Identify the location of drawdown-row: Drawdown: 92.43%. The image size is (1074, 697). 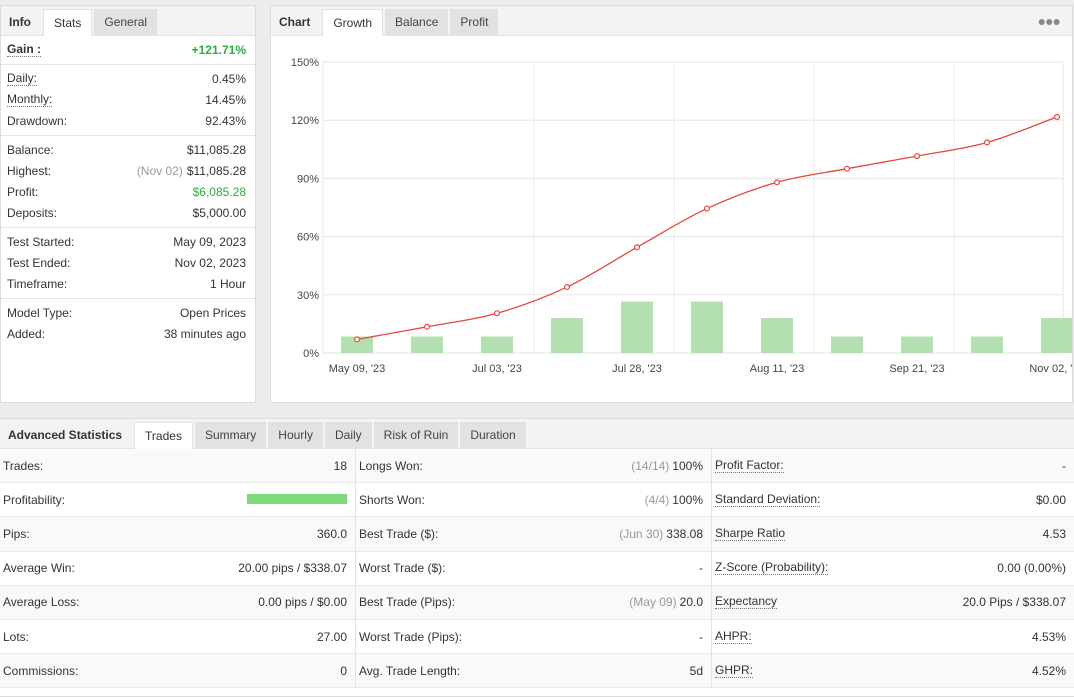
(128, 120).